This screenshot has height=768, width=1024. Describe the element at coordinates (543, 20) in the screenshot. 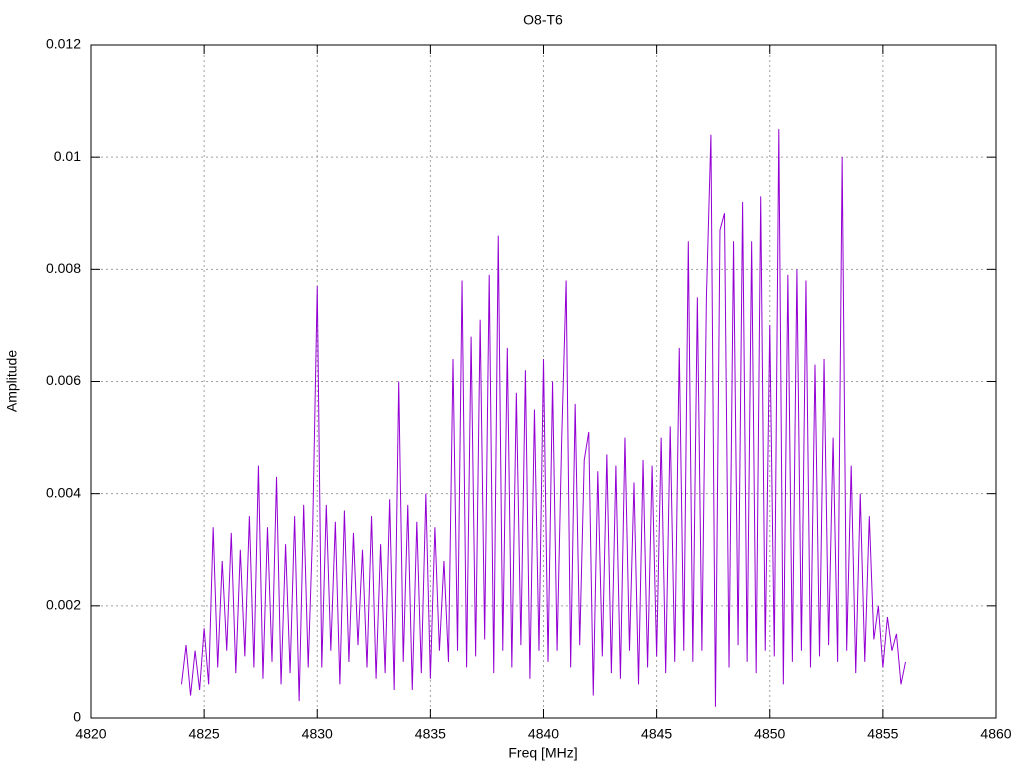

I see `chart-title: O8-T6` at that location.